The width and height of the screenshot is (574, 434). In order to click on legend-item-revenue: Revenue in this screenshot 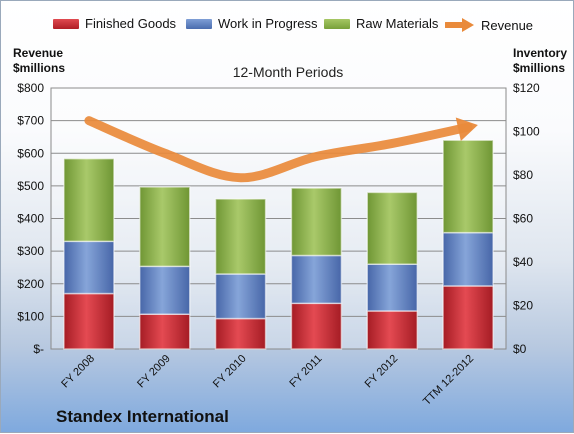, I will do `click(489, 25)`.